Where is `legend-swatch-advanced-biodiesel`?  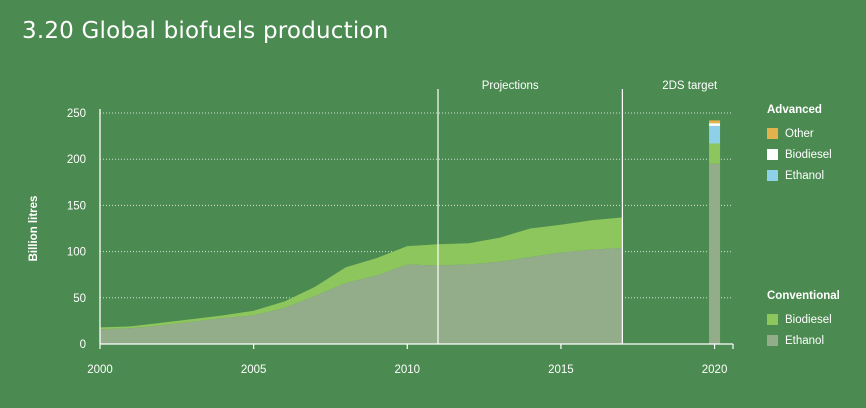 legend-swatch-advanced-biodiesel is located at coordinates (772, 154).